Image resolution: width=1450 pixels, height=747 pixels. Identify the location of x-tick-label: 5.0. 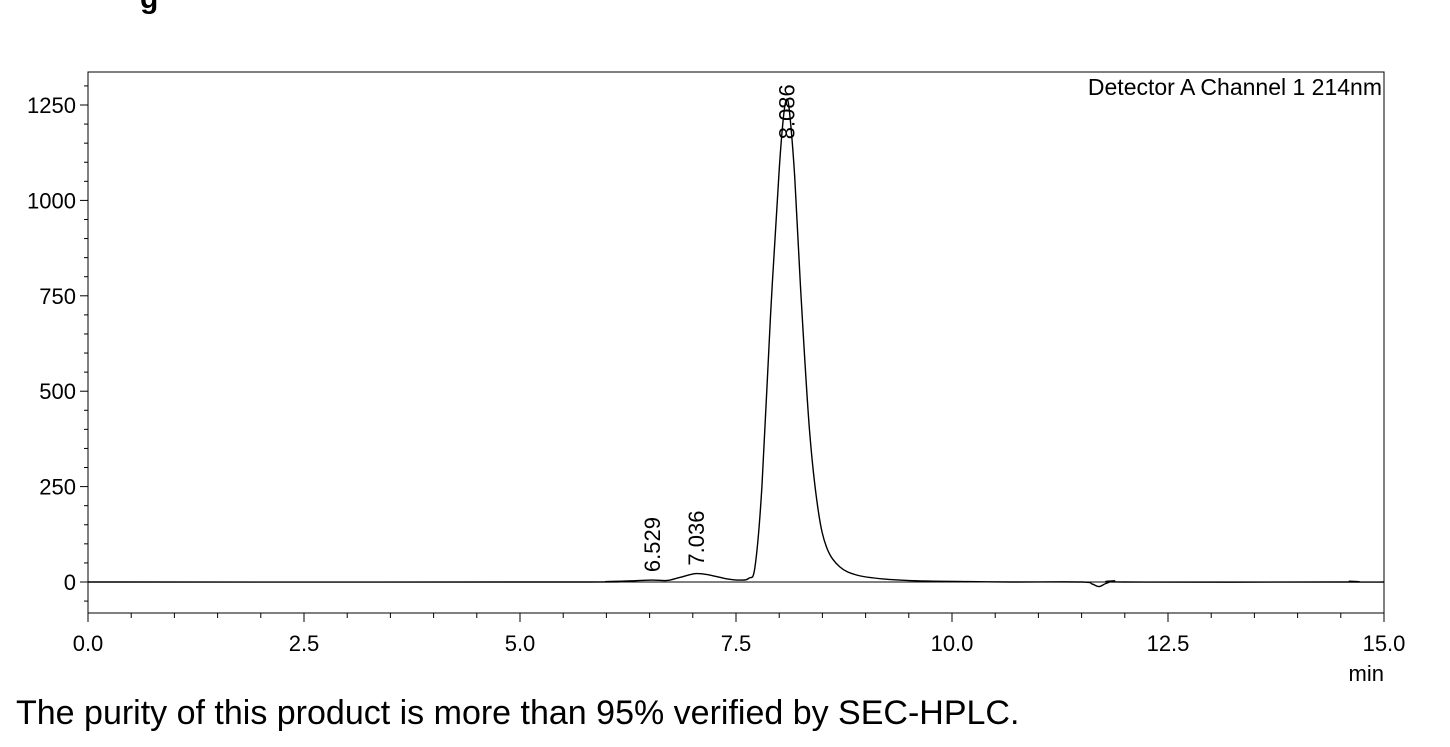
(520, 643).